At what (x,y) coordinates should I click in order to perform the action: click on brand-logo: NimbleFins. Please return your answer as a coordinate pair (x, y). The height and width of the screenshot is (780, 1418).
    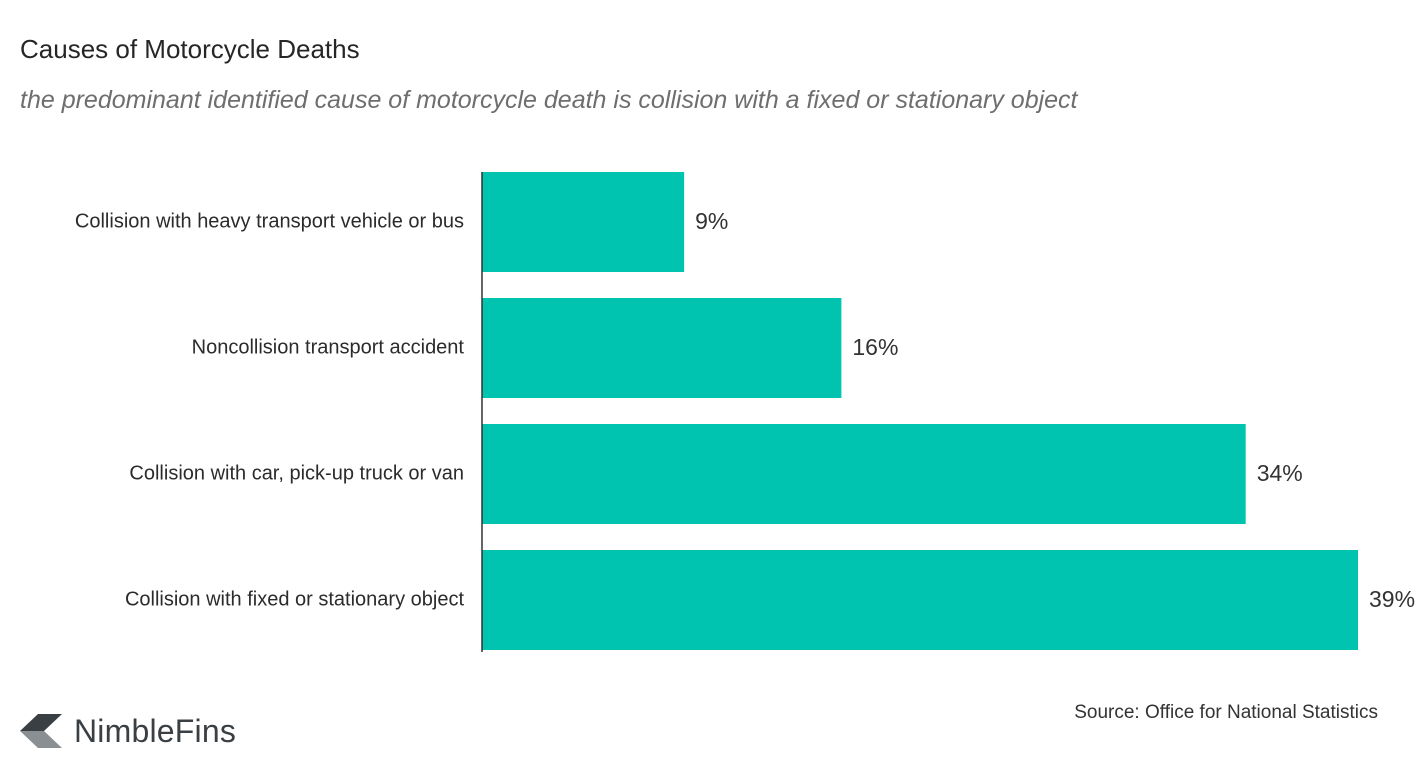
    Looking at the image, I should click on (128, 731).